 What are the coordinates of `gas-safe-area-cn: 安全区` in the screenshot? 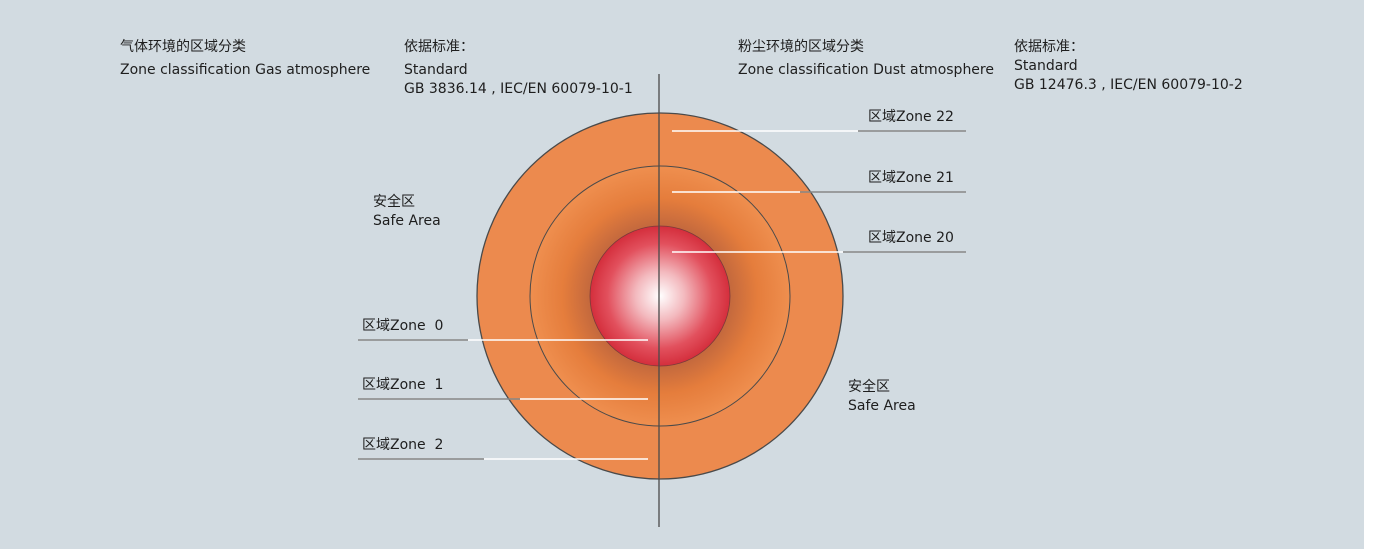 It's located at (394, 202).